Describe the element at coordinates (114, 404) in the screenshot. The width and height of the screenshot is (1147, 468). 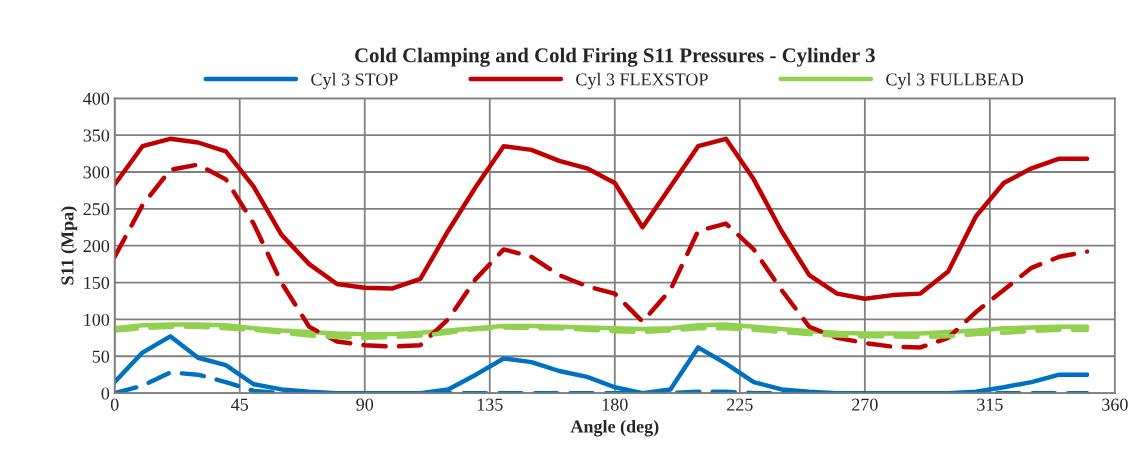
I see `x-tick-label: 0` at that location.